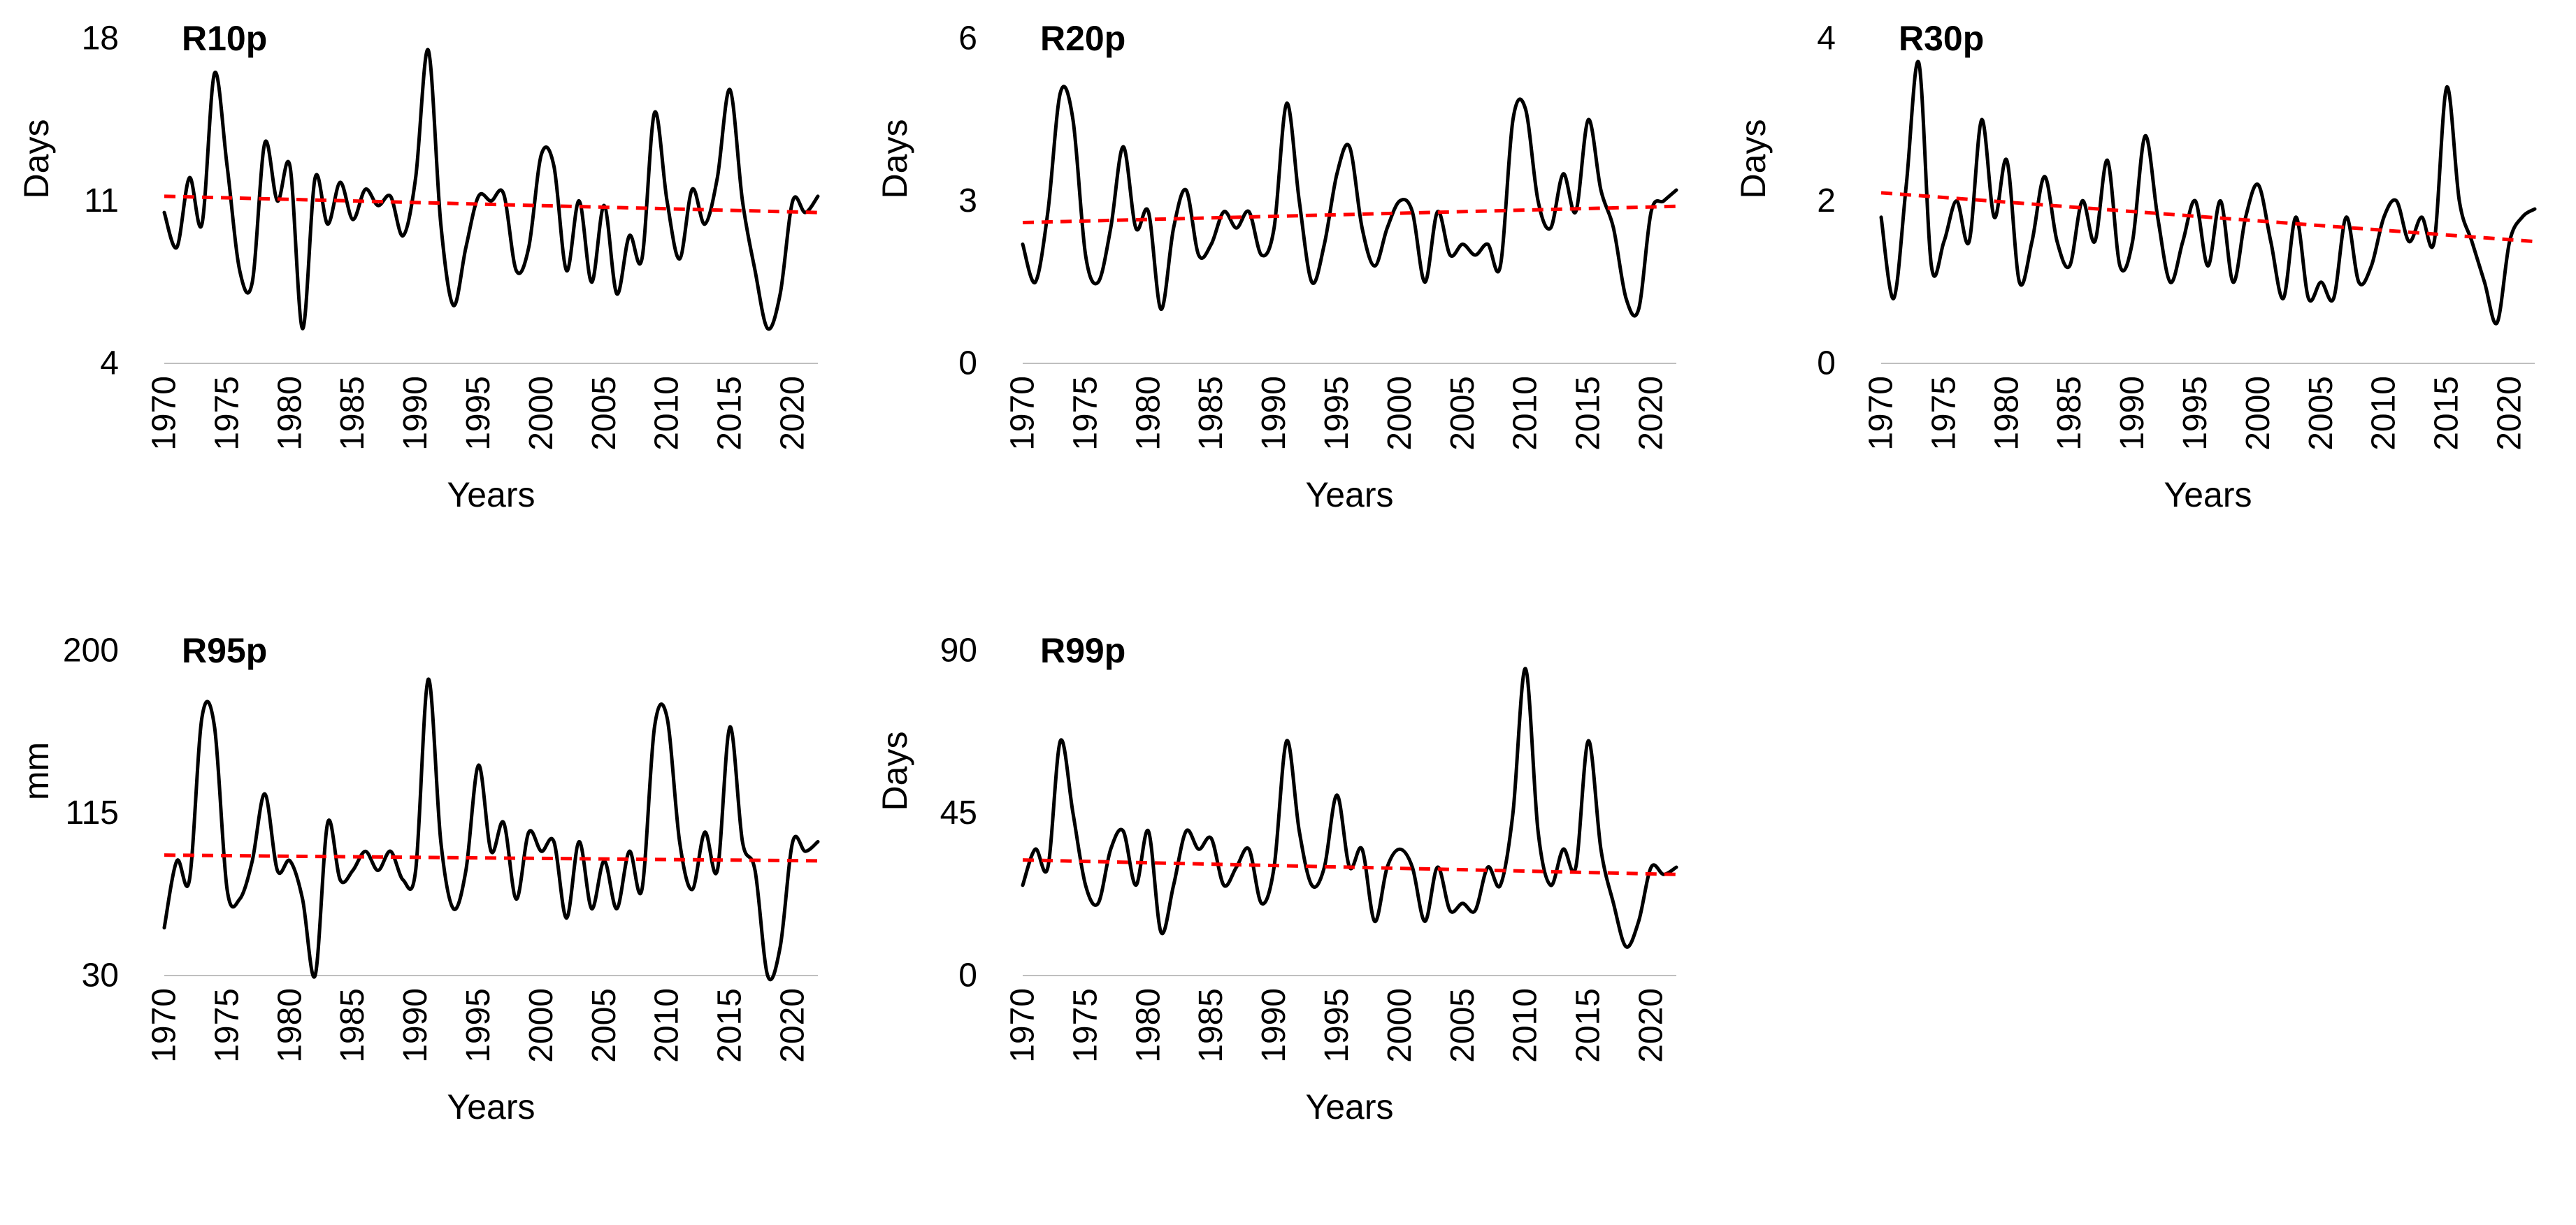 The width and height of the screenshot is (2576, 1225). What do you see at coordinates (958, 813) in the screenshot?
I see `y-tick-label: 45` at bounding box center [958, 813].